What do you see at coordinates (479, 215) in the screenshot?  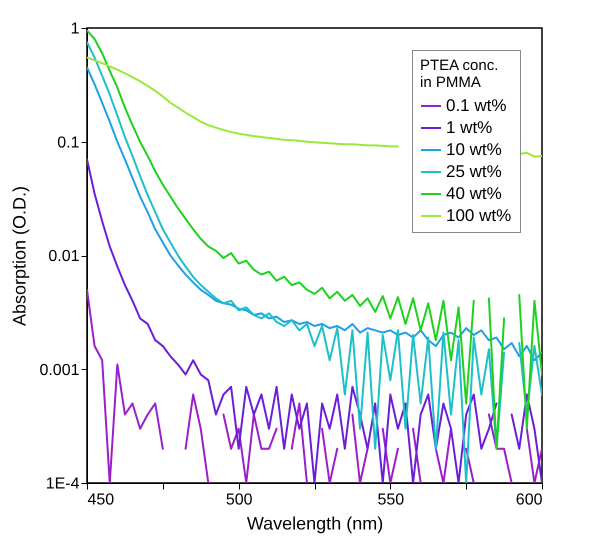 I see `legend-label: 100 wt%` at bounding box center [479, 215].